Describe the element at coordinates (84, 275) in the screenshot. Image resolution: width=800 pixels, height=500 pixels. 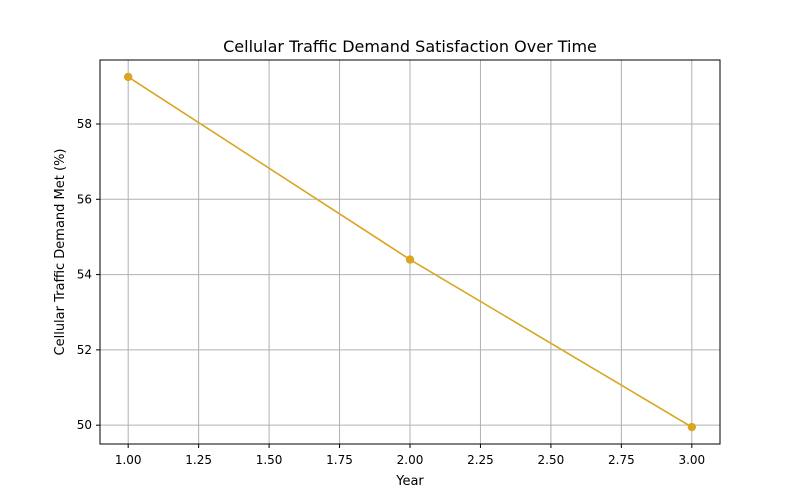
I see `y-tick-label: 54` at that location.